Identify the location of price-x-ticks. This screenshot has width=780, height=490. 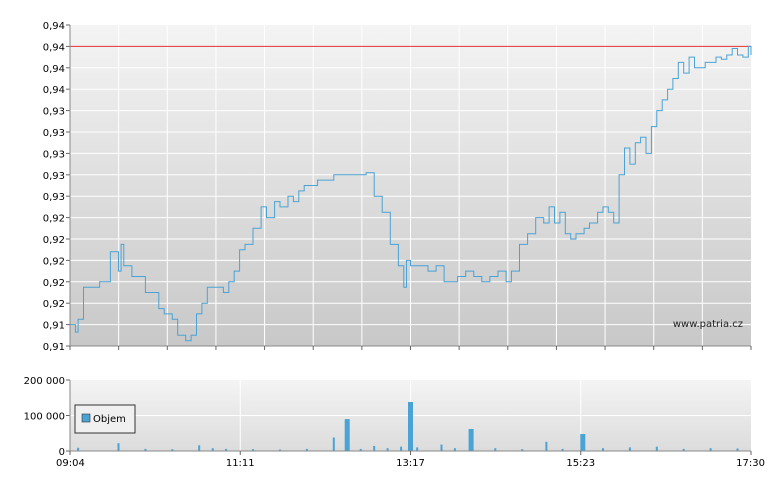
(410, 348).